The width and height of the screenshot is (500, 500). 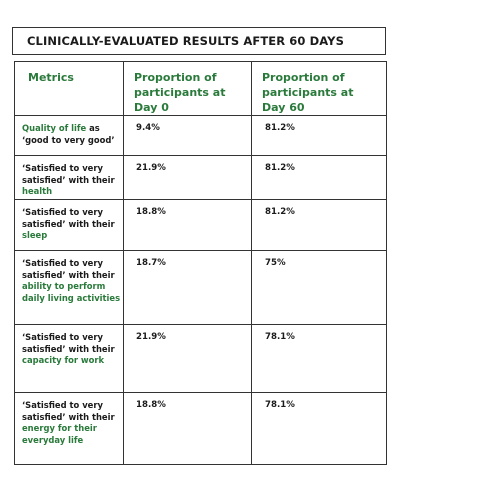 What do you see at coordinates (37, 191) in the screenshot?
I see `metric-highlight: health` at bounding box center [37, 191].